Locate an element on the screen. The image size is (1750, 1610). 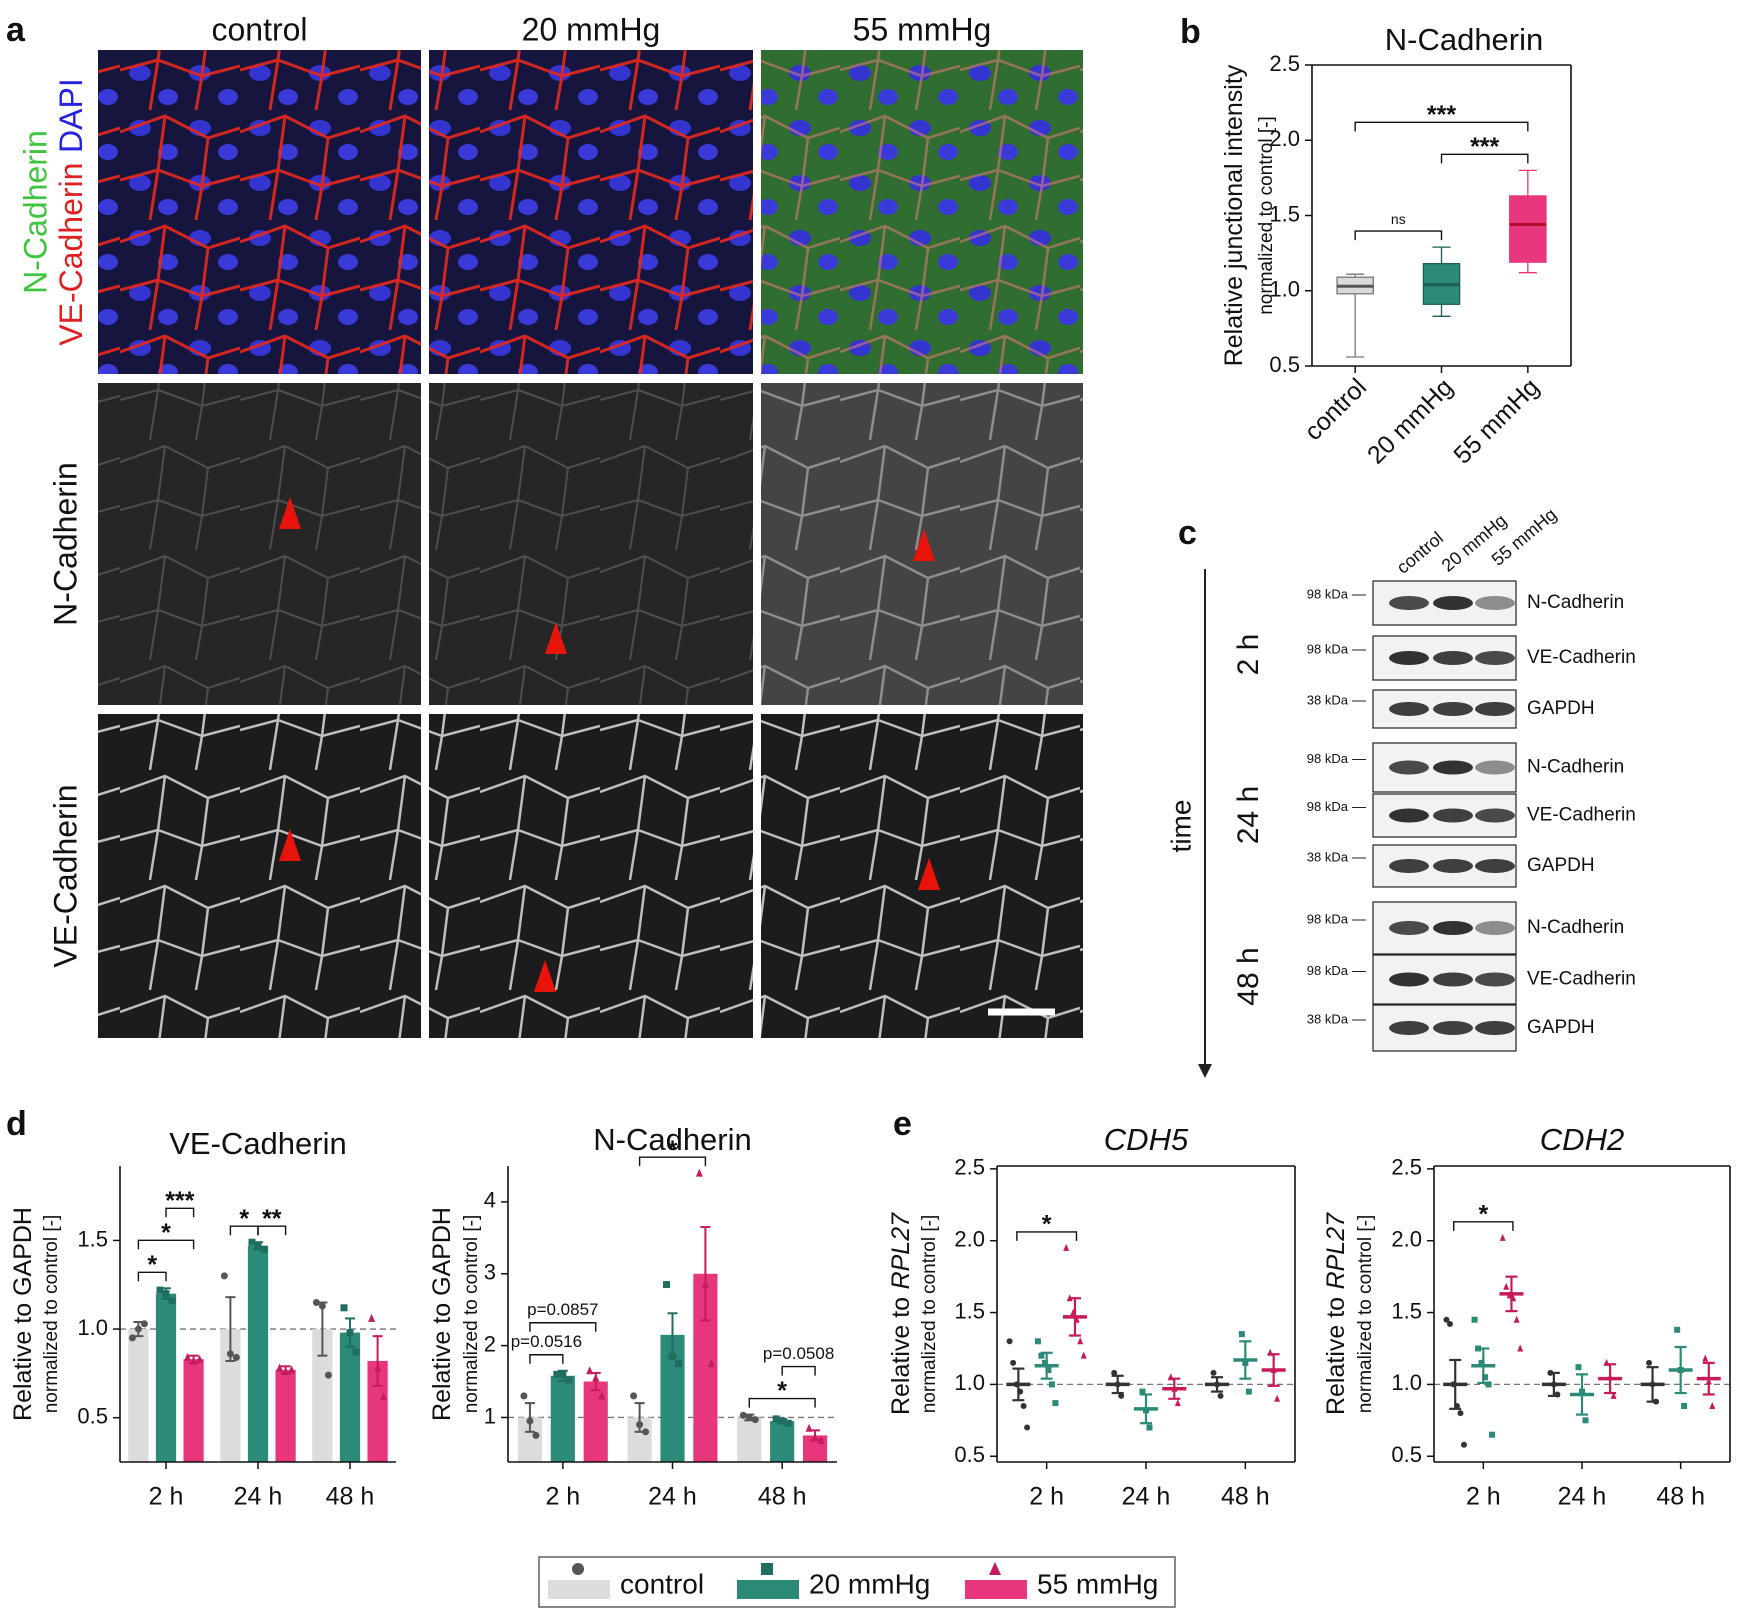
legend-box is located at coordinates (857, 1582).